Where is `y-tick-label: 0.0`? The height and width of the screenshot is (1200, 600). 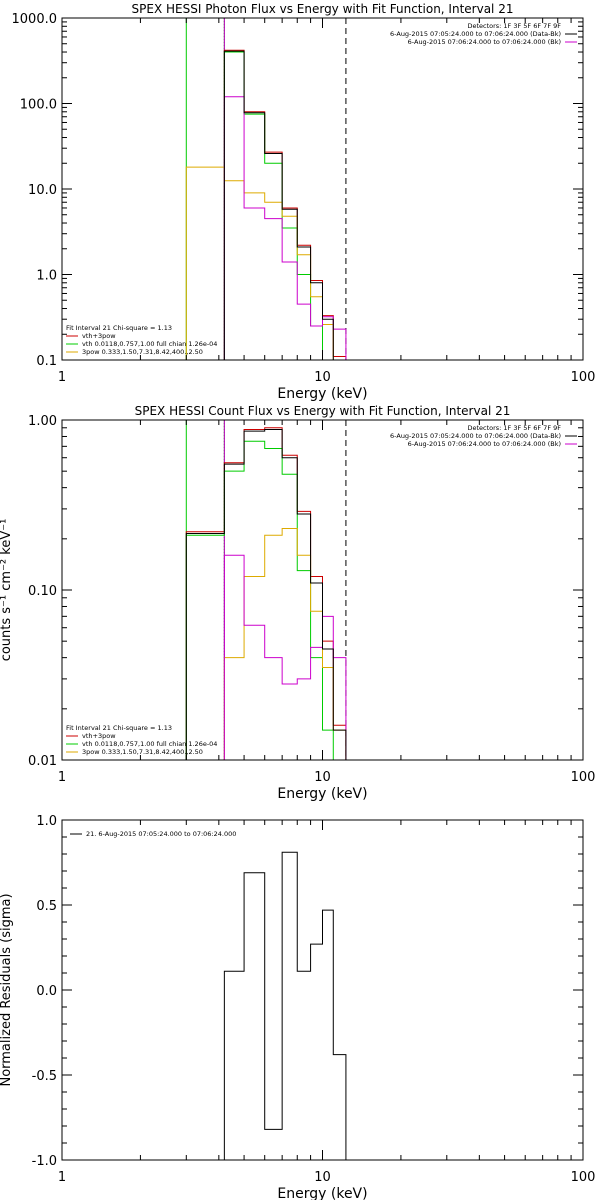
y-tick-label: 0.0 is located at coordinates (46, 991).